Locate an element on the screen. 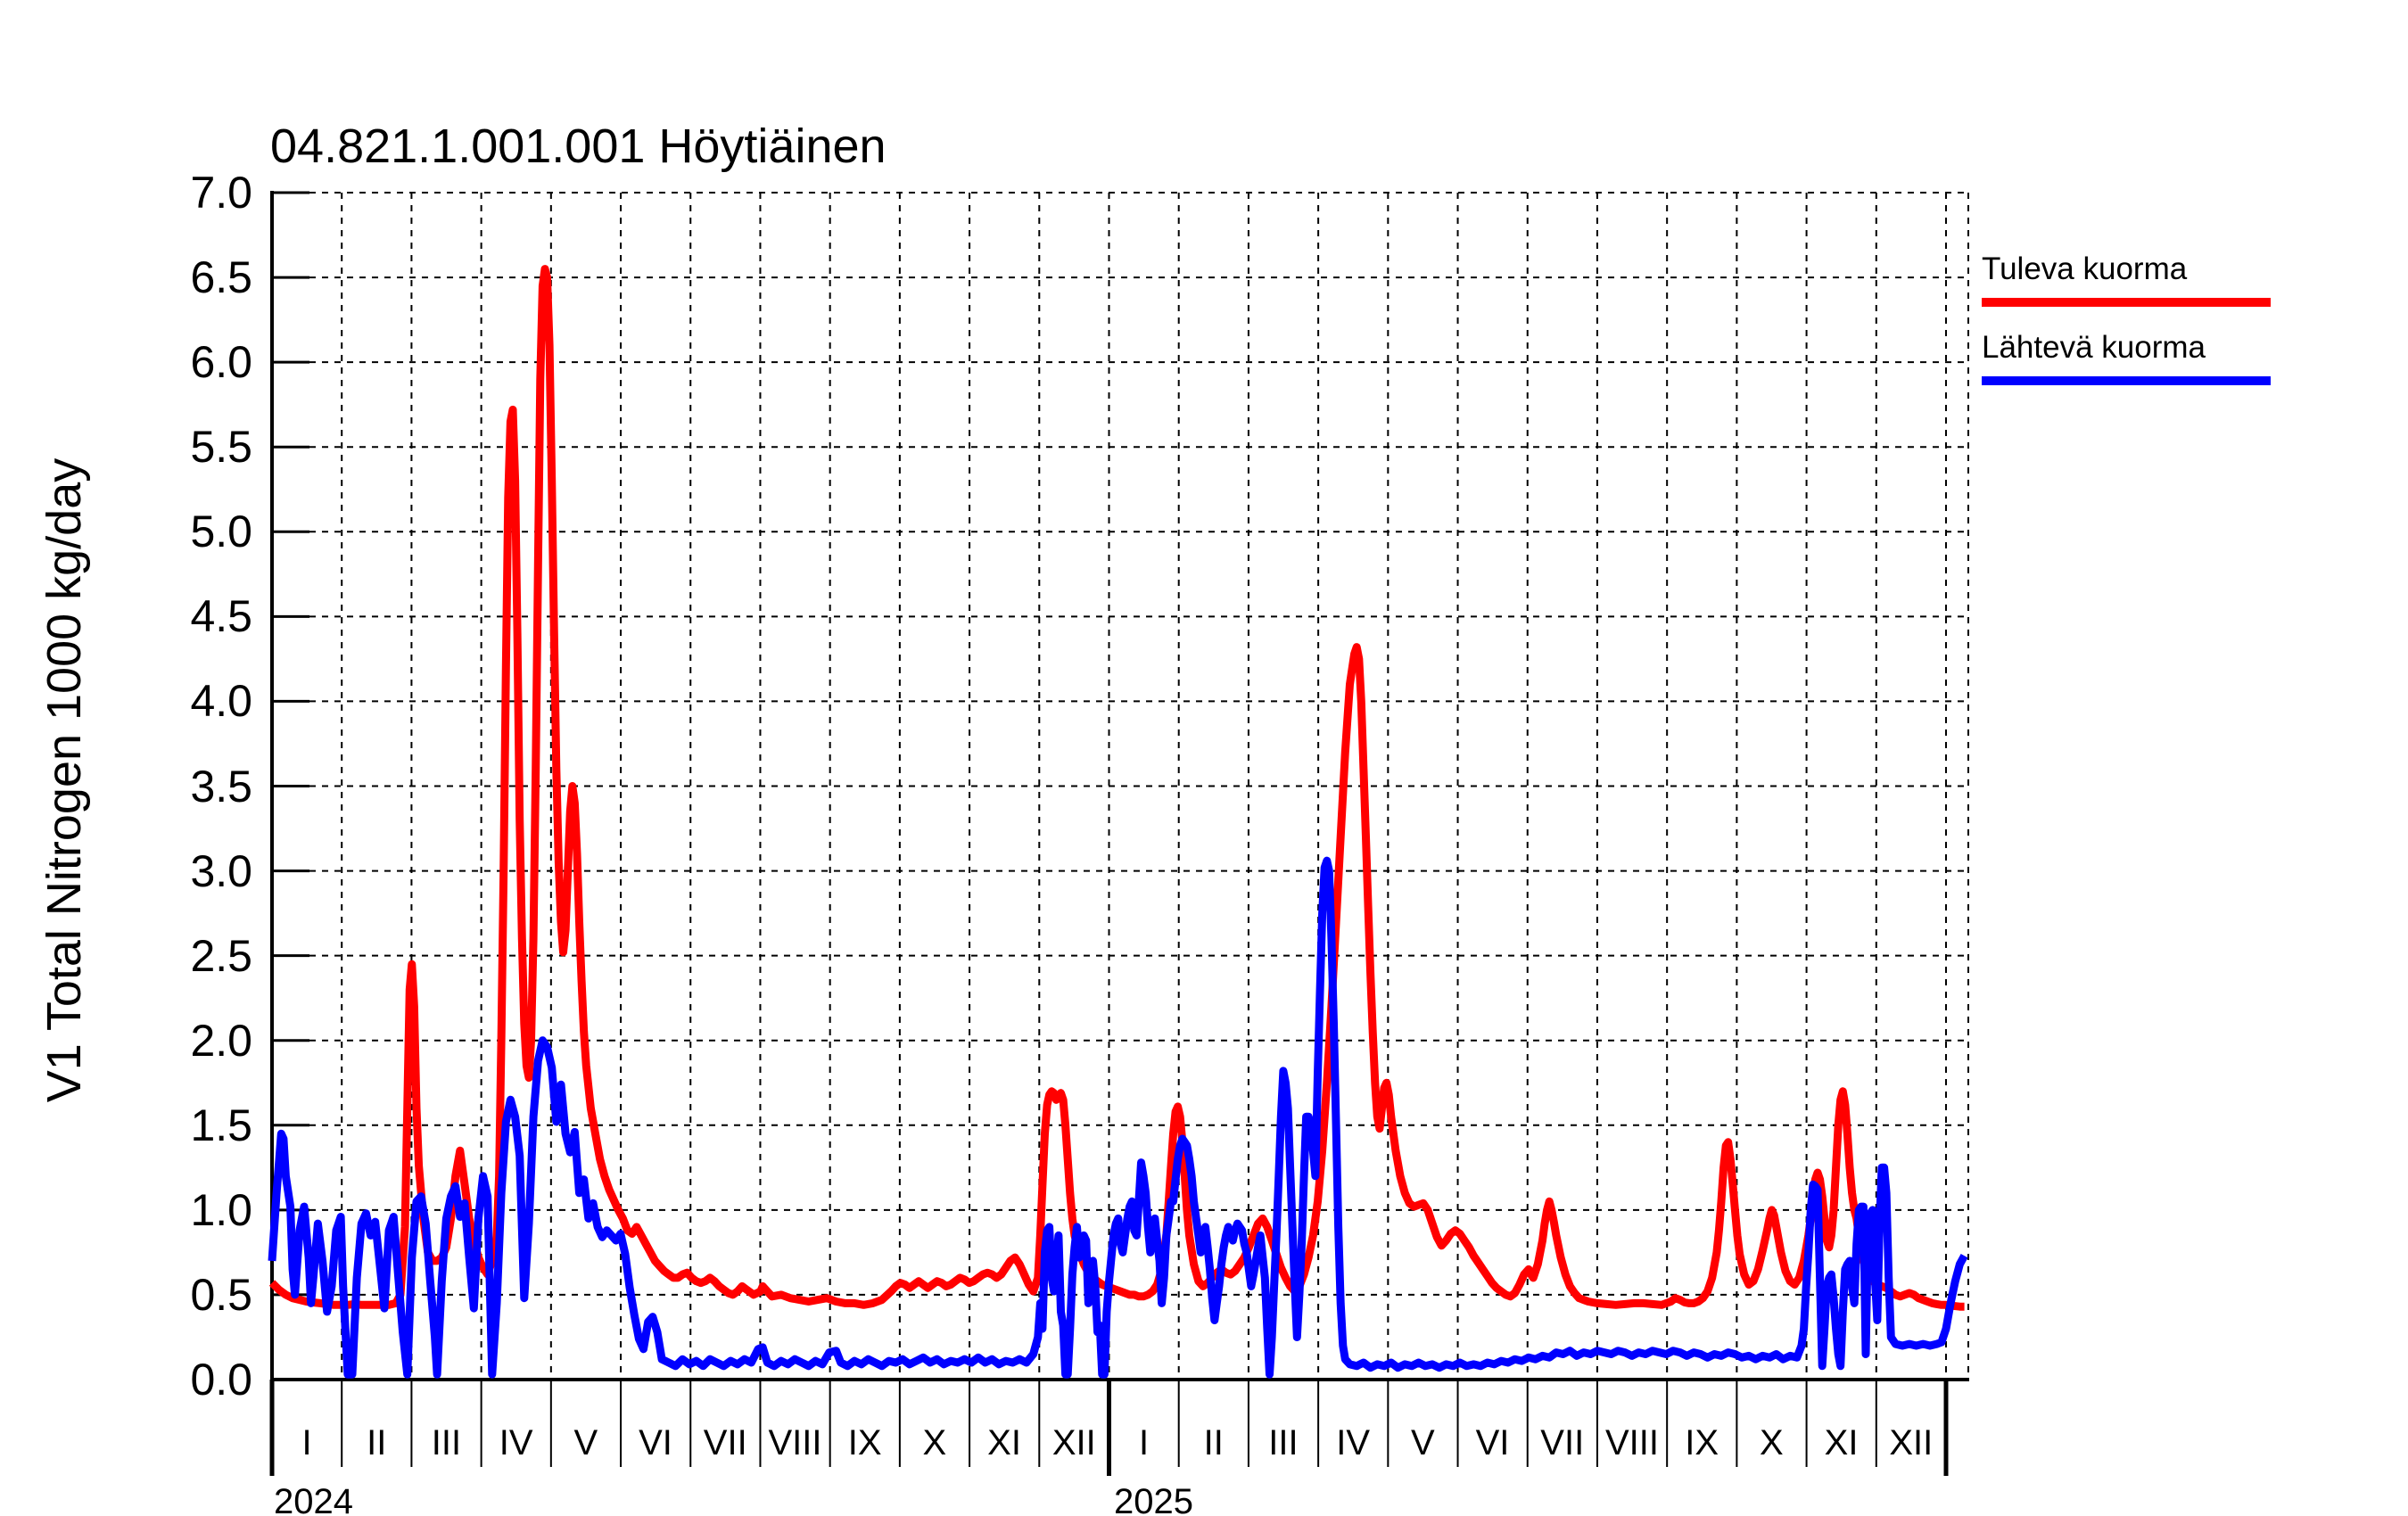 The height and width of the screenshot is (1516, 2408). y-tick-label: 6.5 is located at coordinates (221, 277).